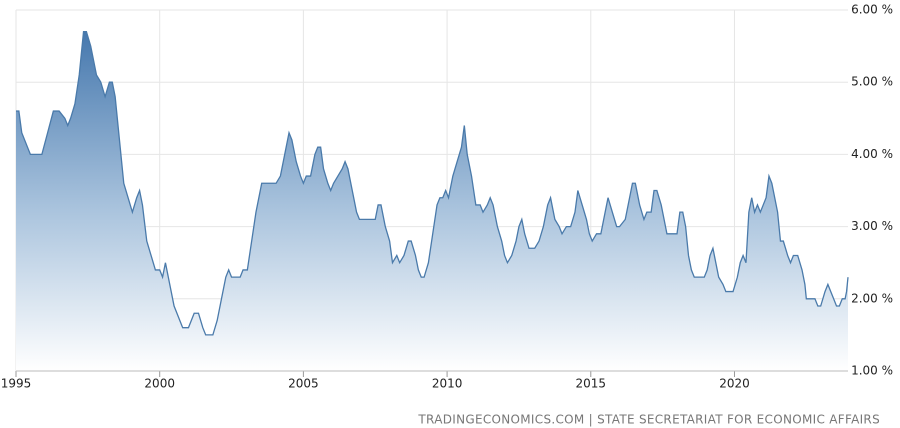  Describe the element at coordinates (447, 384) in the screenshot. I see `x-tick-label: 2010` at that location.